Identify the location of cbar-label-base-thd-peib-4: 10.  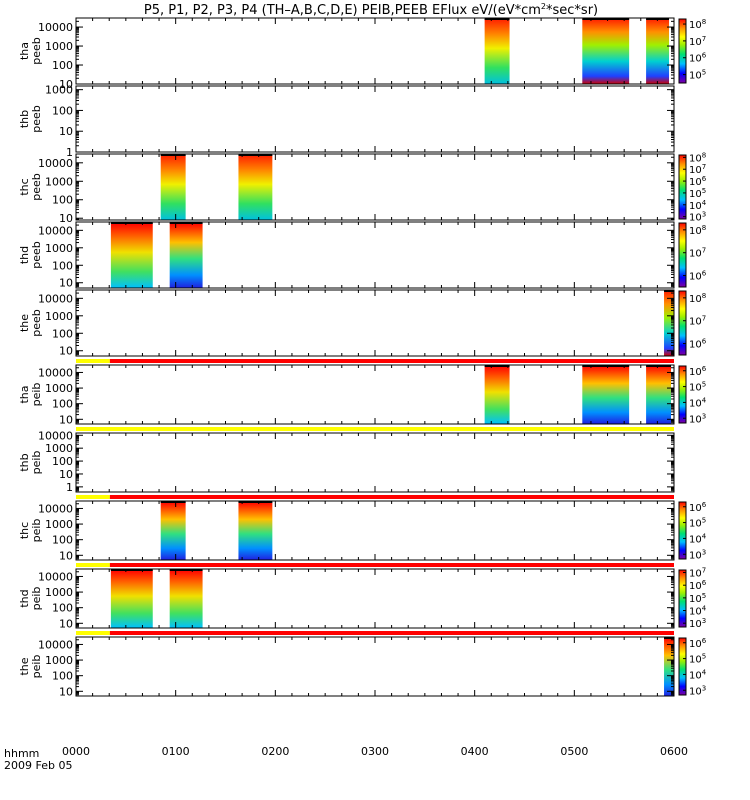
(695, 624).